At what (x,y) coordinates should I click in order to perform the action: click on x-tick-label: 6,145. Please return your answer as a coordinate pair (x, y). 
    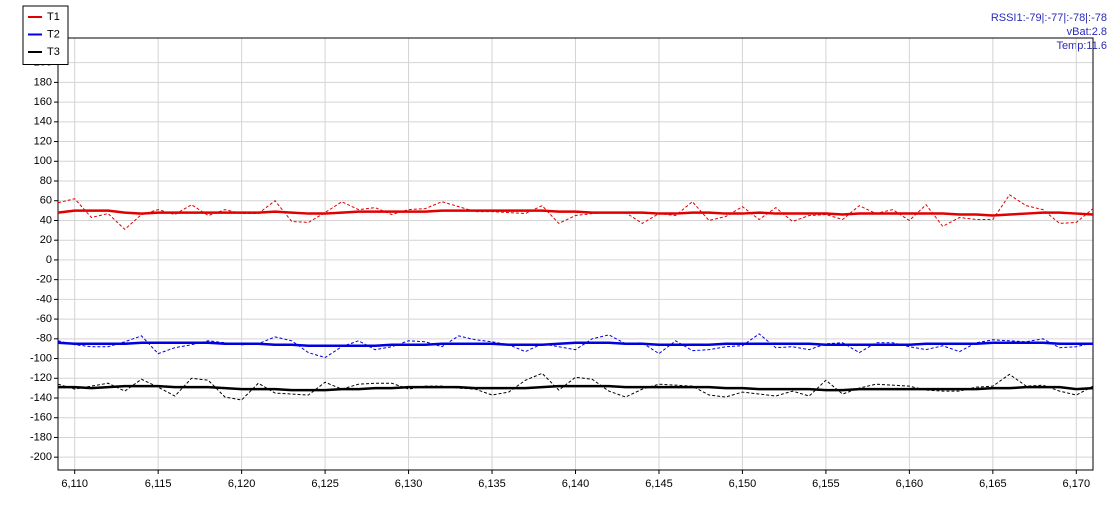
    Looking at the image, I should click on (659, 484).